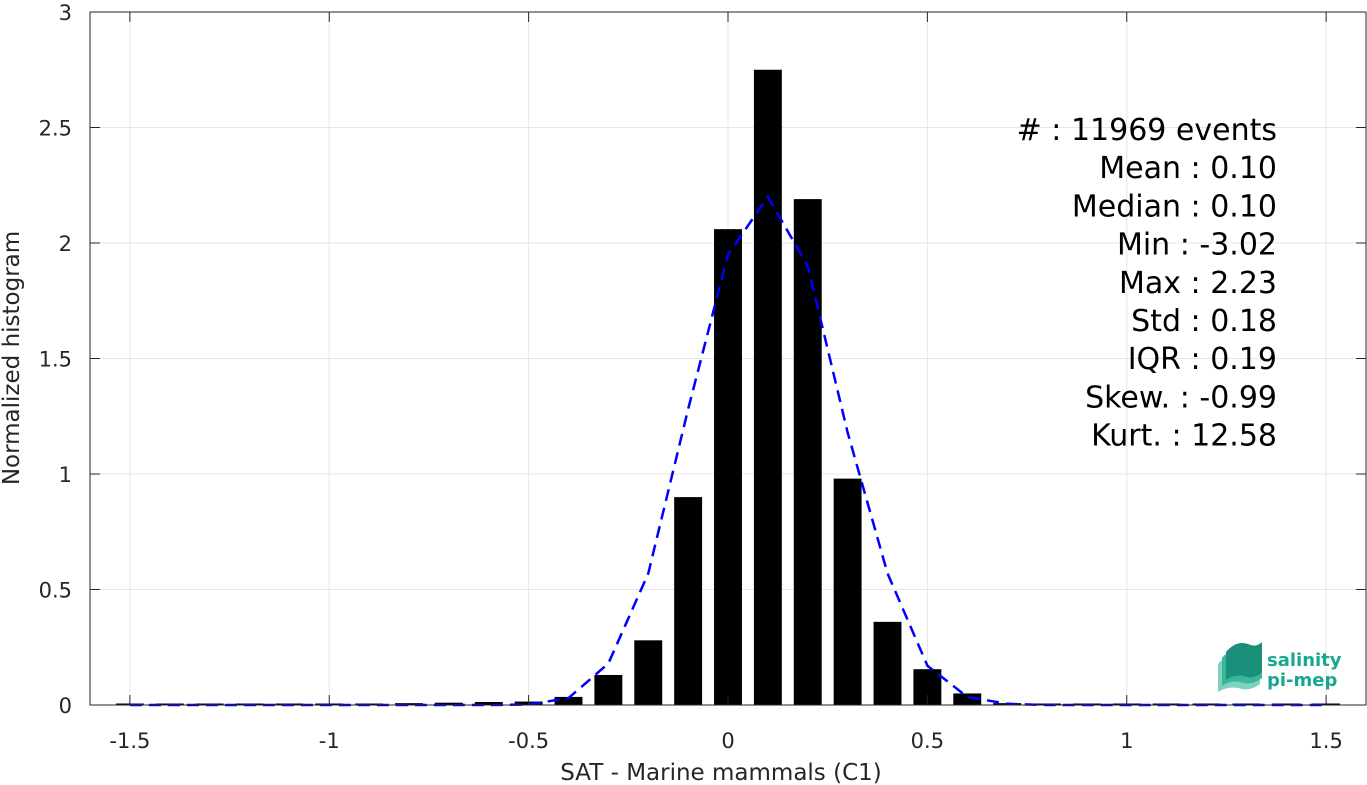 This screenshot has height=785, width=1367. I want to click on logo-line2: pi-mep, so click(1302, 680).